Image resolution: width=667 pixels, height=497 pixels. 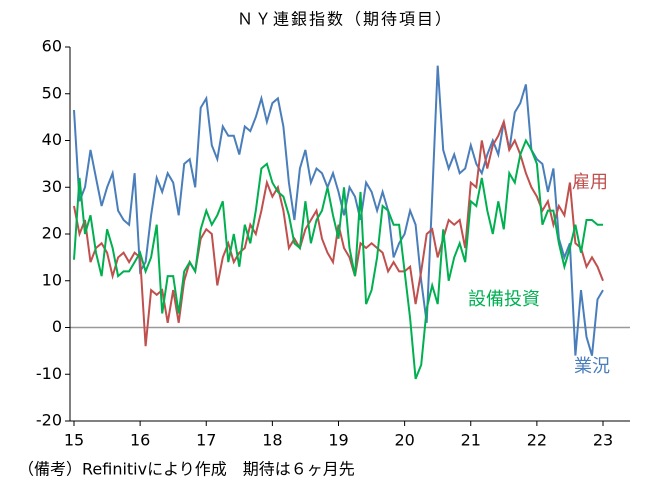 I want to click on note: （備考）Refinitivにより作成 期待は６ヶ月先, so click(x=186, y=469).